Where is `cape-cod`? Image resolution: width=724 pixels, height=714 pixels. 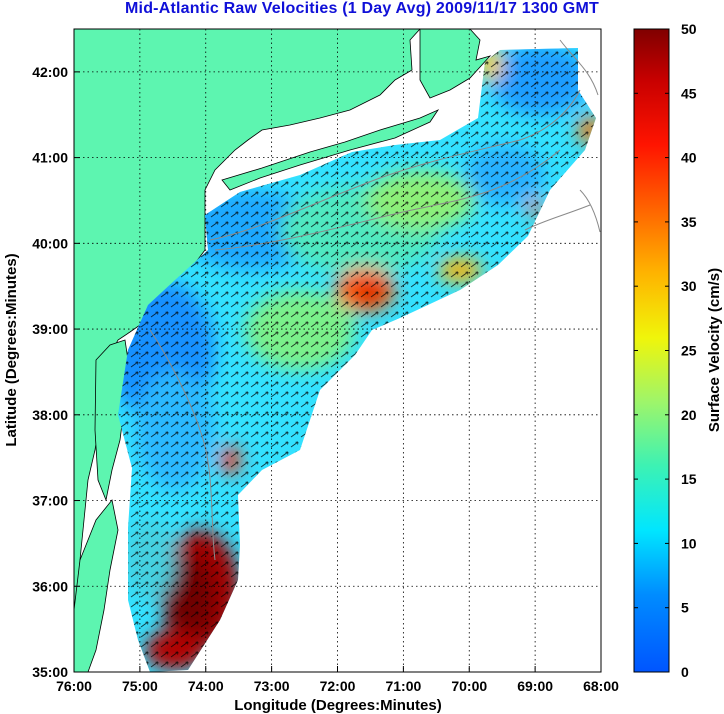
cape-cod is located at coordinates (455, 64).